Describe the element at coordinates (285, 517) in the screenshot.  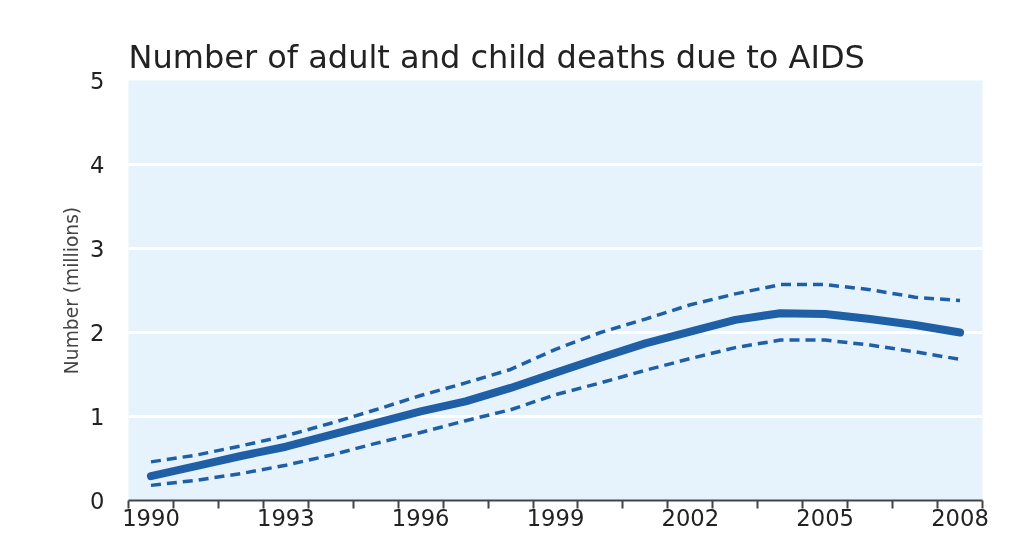
I see `x-tick-label: 1993` at that location.